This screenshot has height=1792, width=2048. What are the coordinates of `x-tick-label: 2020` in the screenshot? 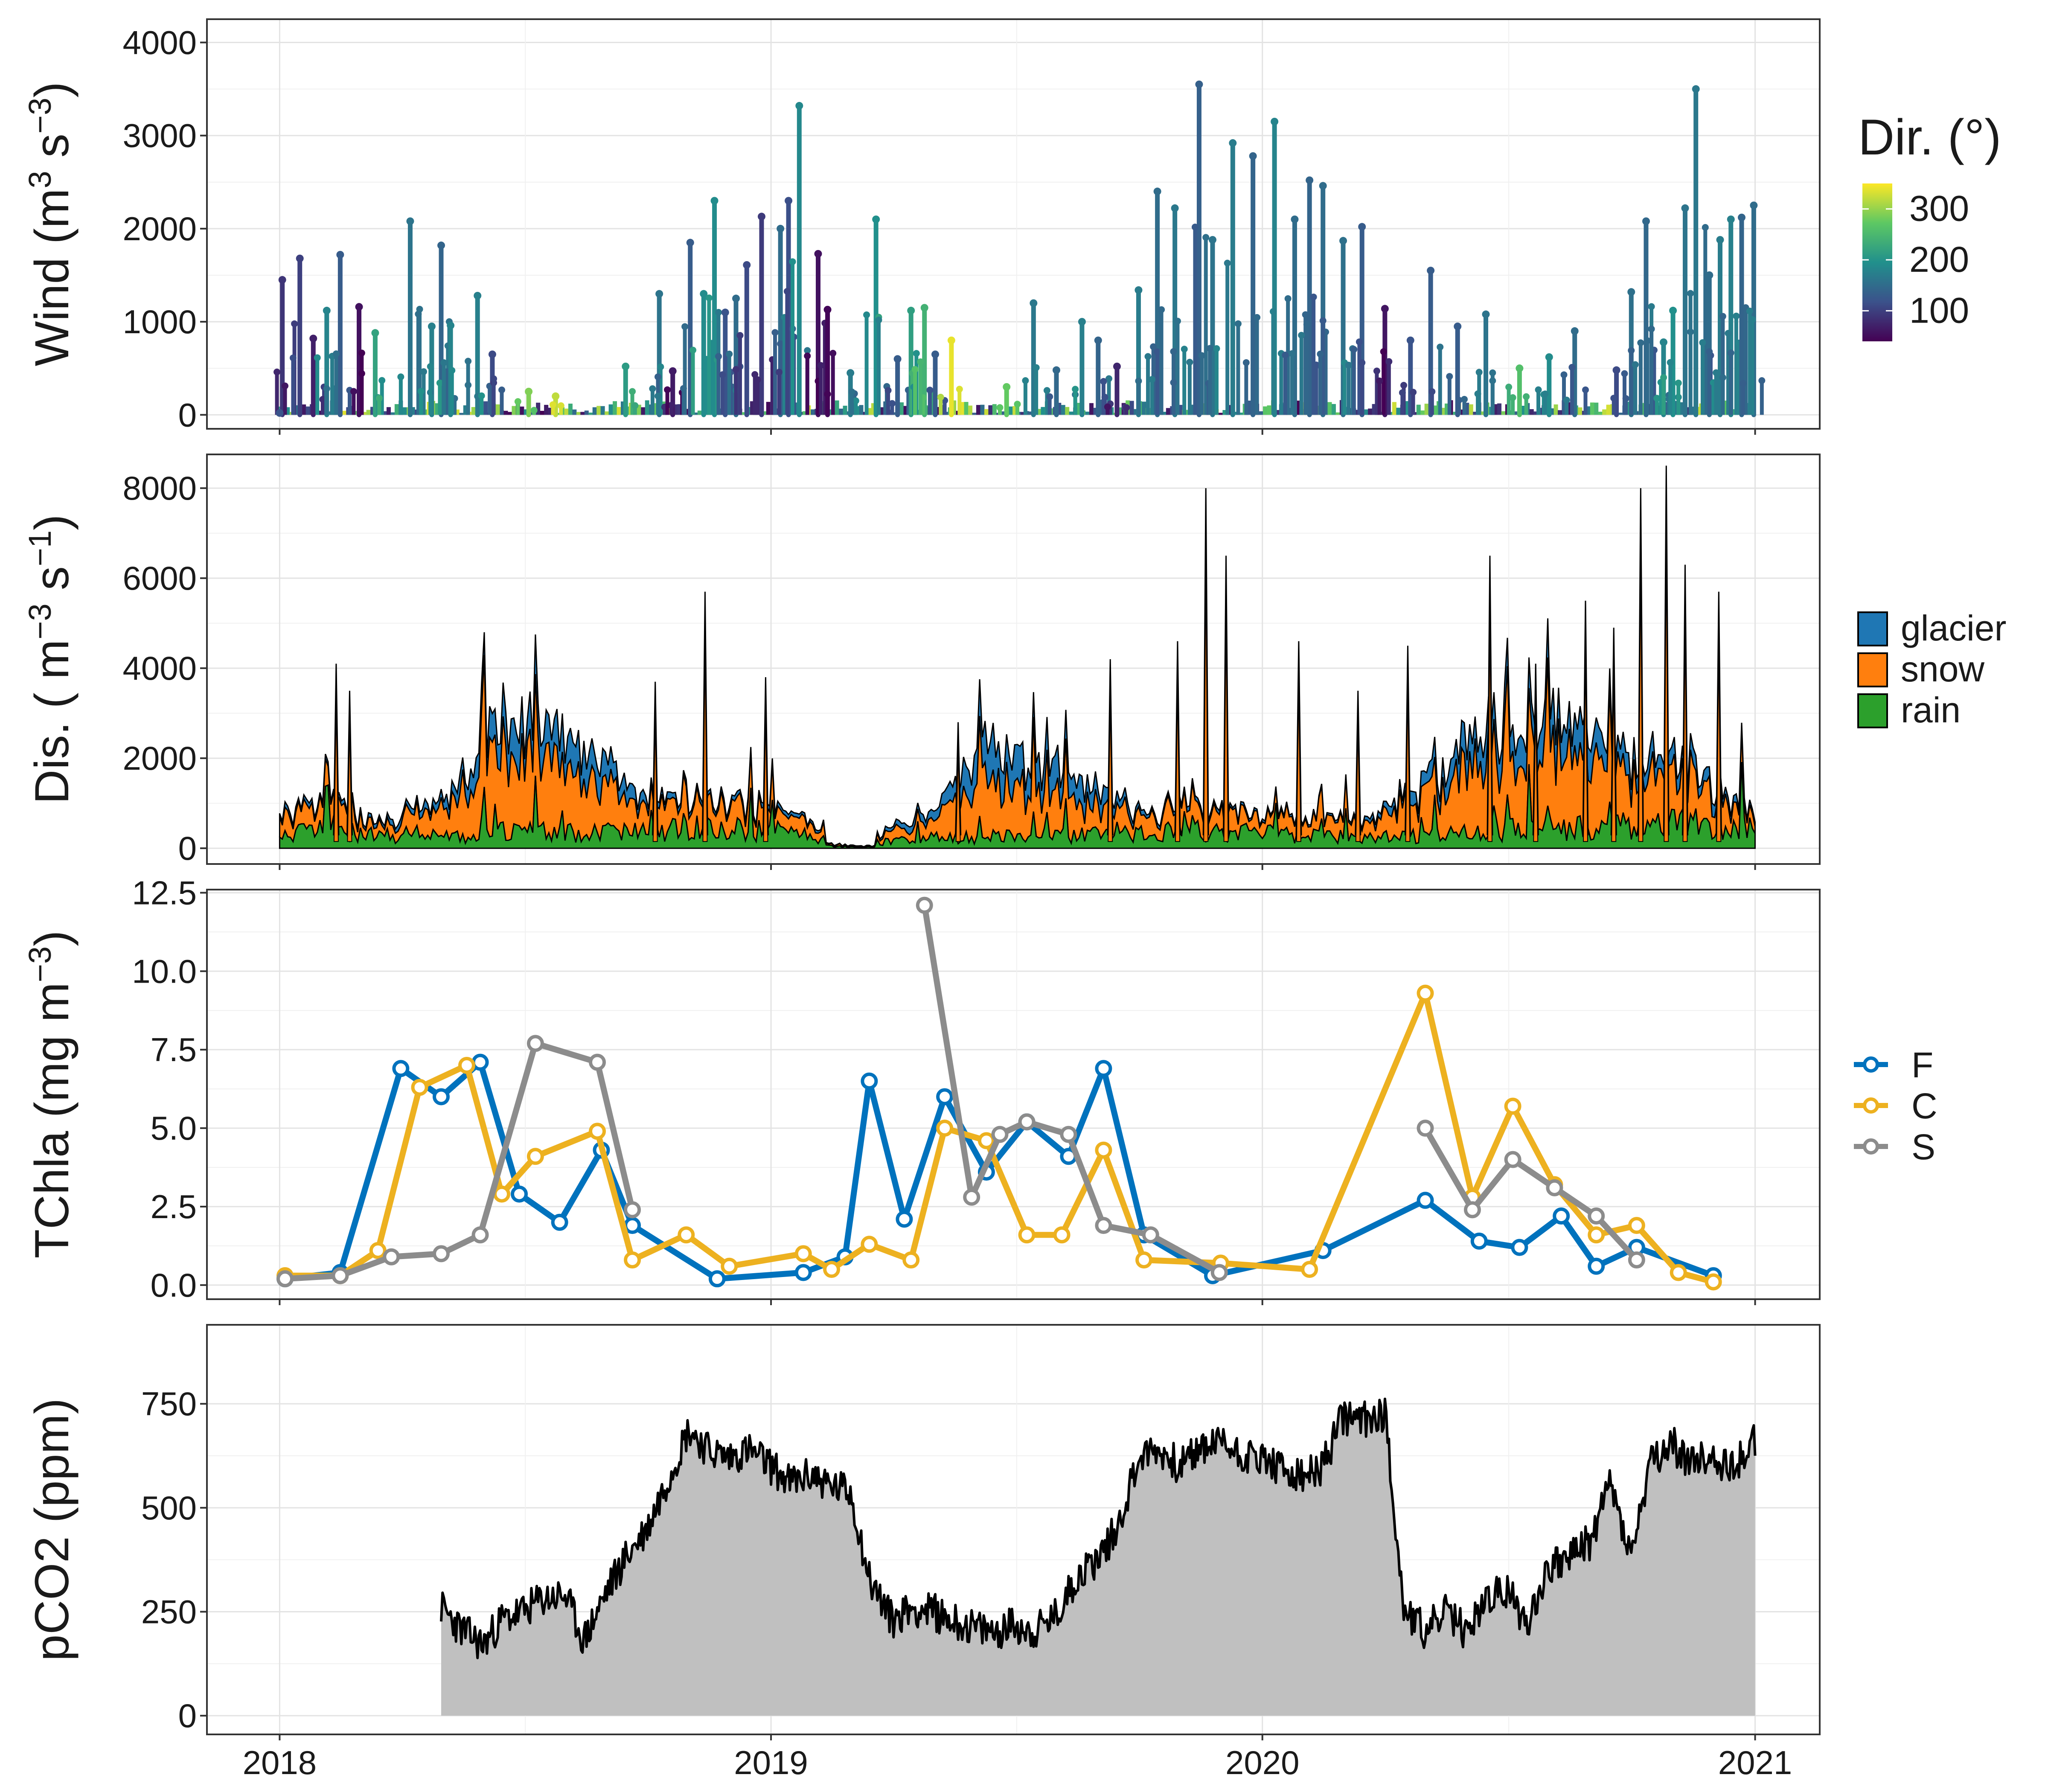 It's located at (1262, 1762).